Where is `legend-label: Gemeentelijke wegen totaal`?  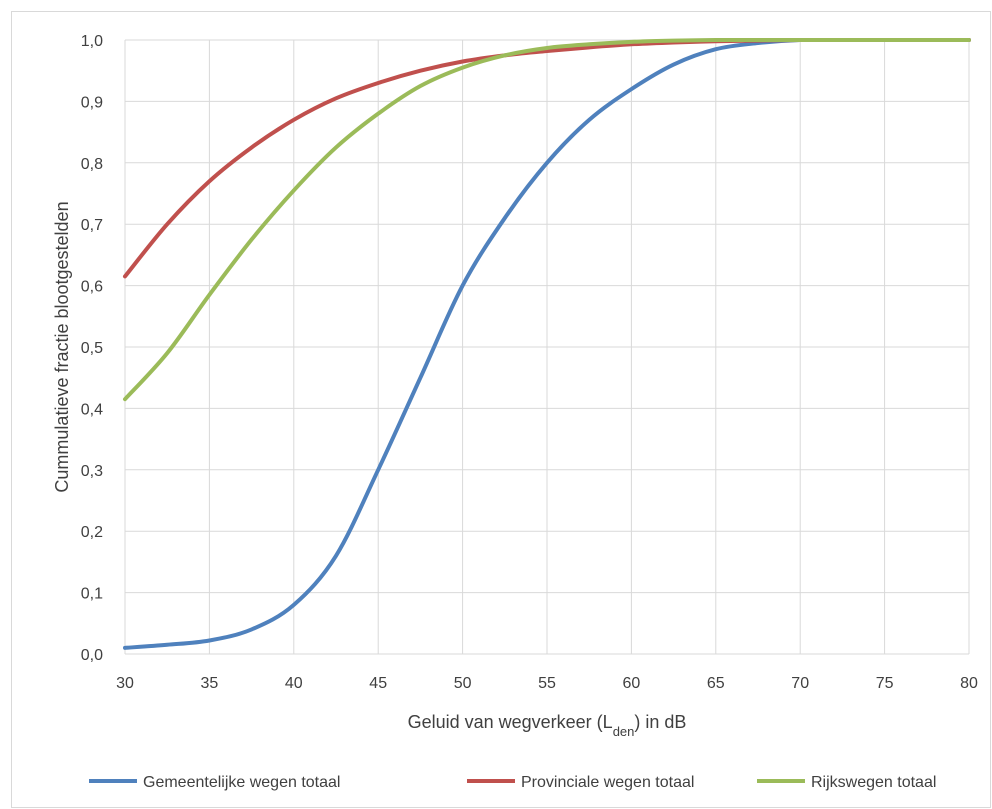 legend-label: Gemeentelijke wegen totaal is located at coordinates (241, 782).